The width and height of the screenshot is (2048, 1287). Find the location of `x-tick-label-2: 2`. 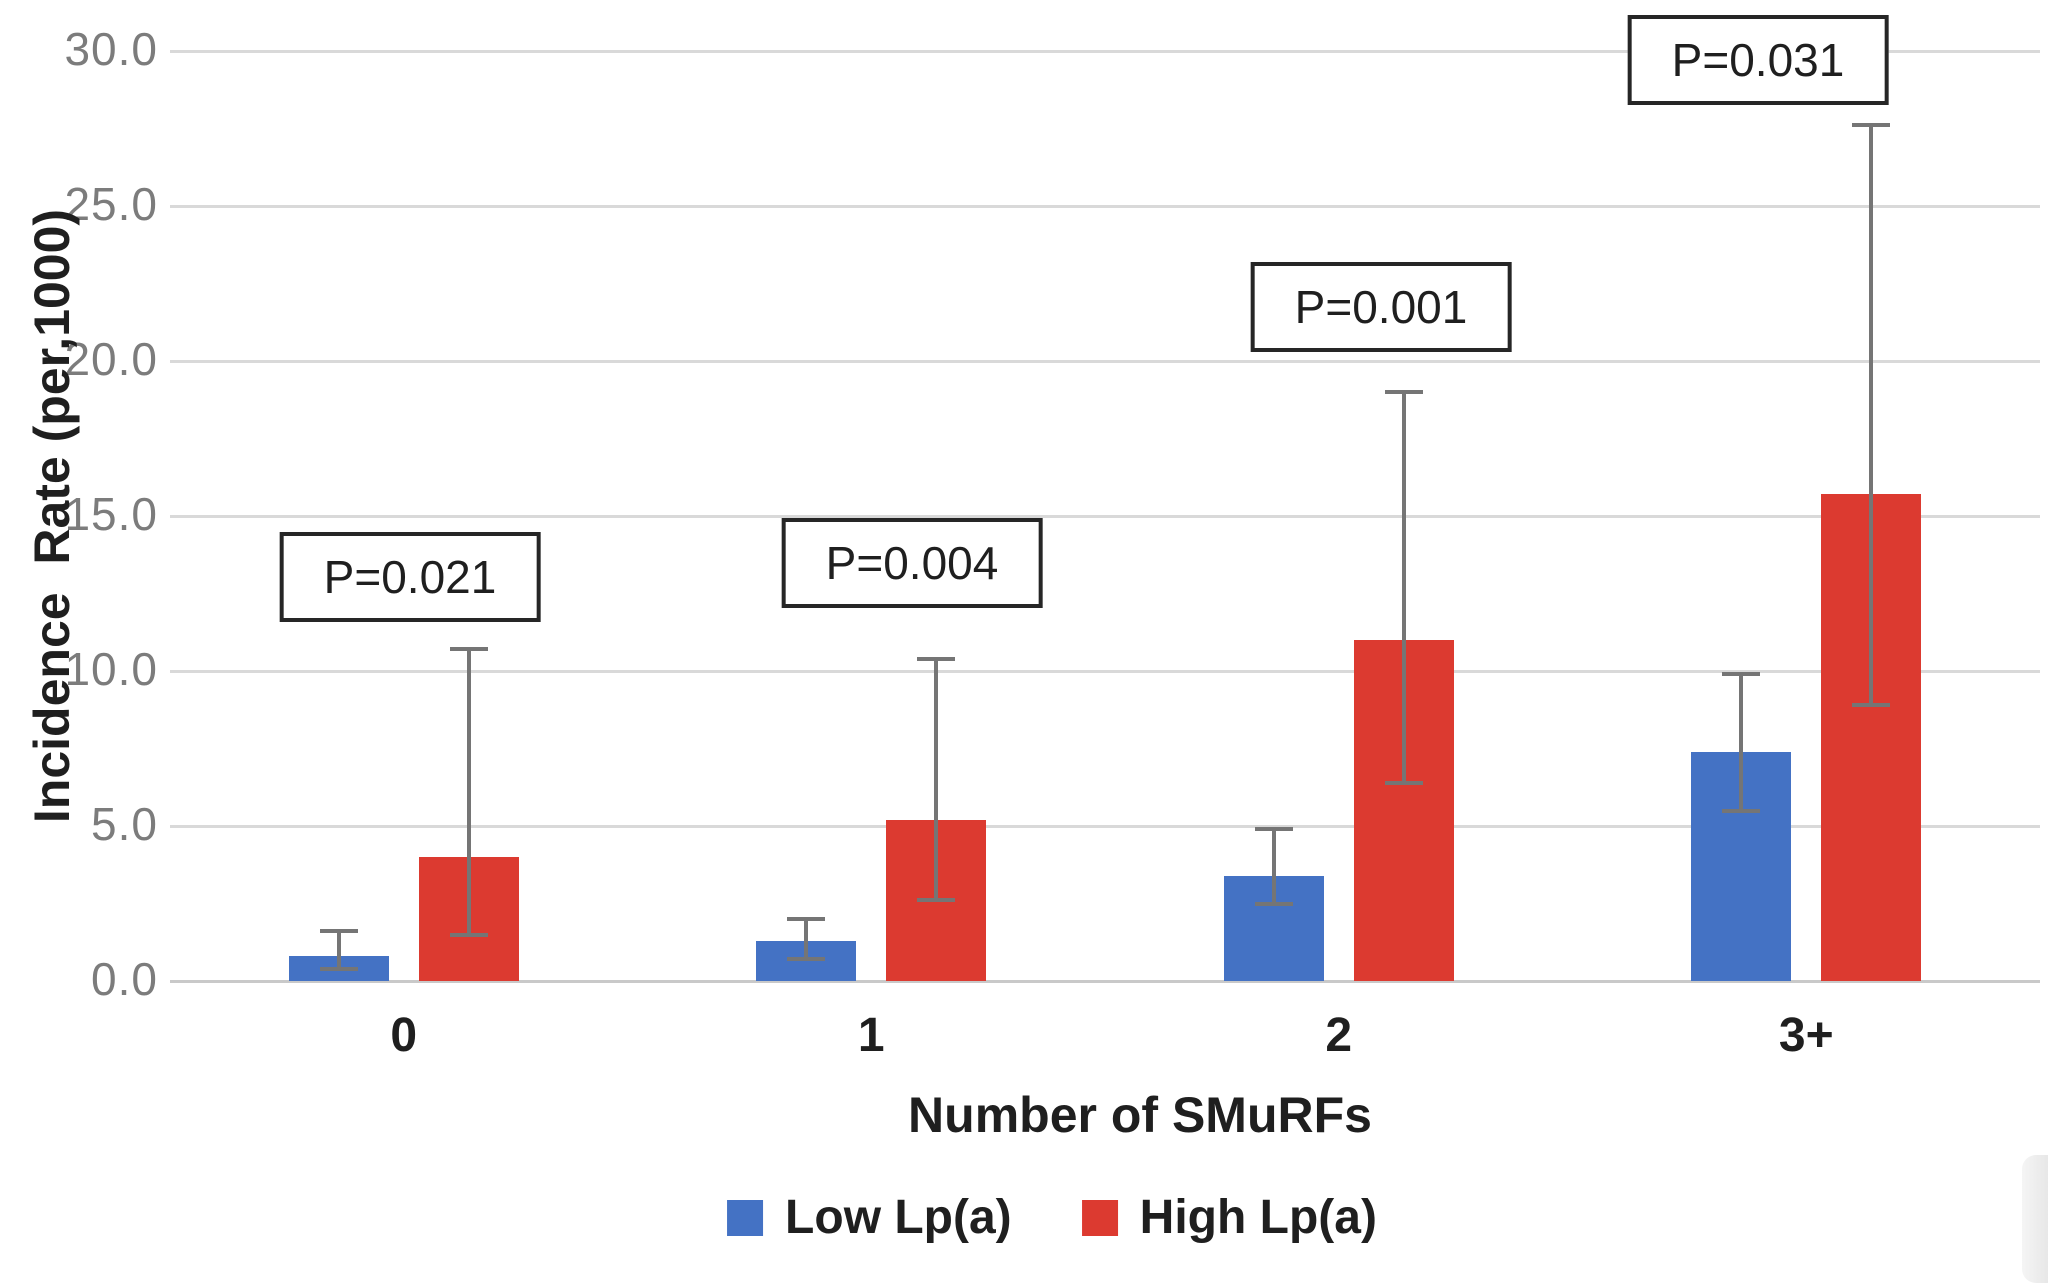

x-tick-label-2: 2 is located at coordinates (1339, 1035).